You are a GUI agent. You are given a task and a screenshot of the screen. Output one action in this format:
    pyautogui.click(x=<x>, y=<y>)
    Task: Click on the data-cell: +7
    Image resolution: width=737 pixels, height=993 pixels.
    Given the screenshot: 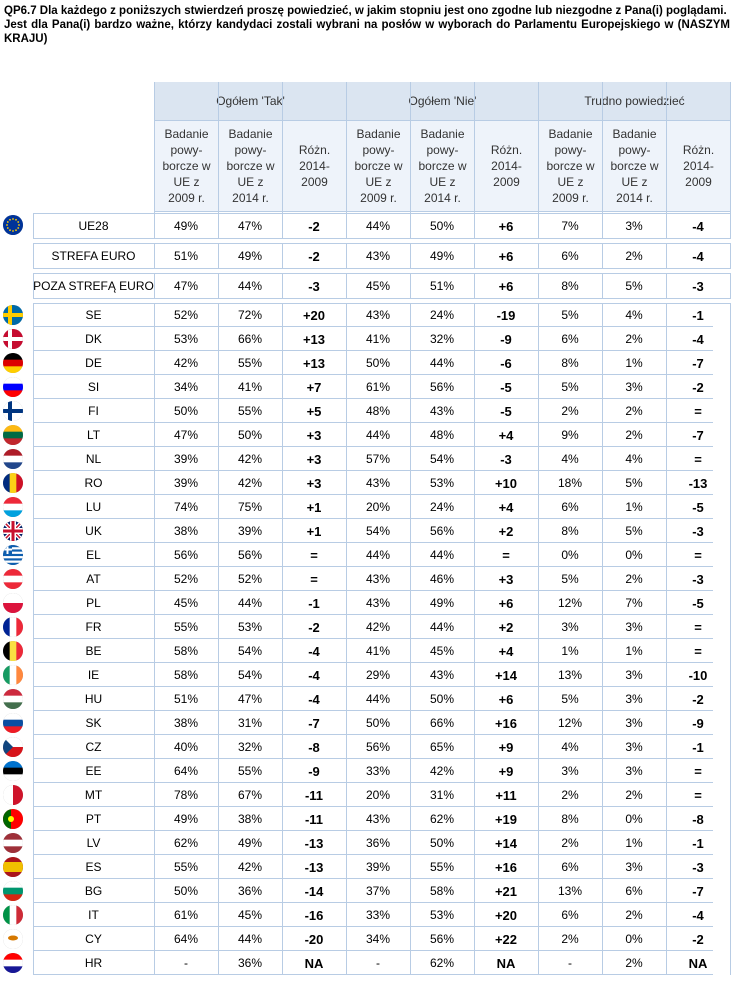 What is the action you would take?
    pyautogui.click(x=314, y=387)
    